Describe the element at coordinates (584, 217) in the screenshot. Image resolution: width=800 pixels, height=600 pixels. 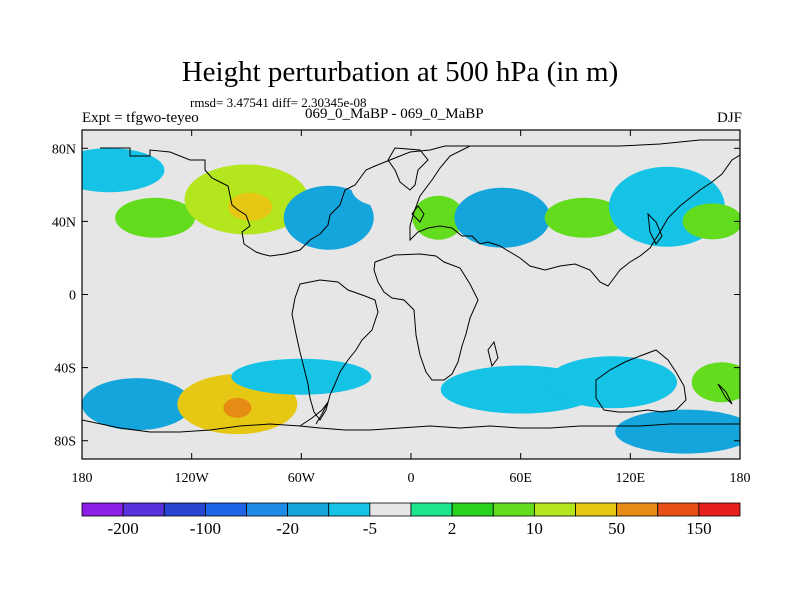
I see `blob-asia-green` at that location.